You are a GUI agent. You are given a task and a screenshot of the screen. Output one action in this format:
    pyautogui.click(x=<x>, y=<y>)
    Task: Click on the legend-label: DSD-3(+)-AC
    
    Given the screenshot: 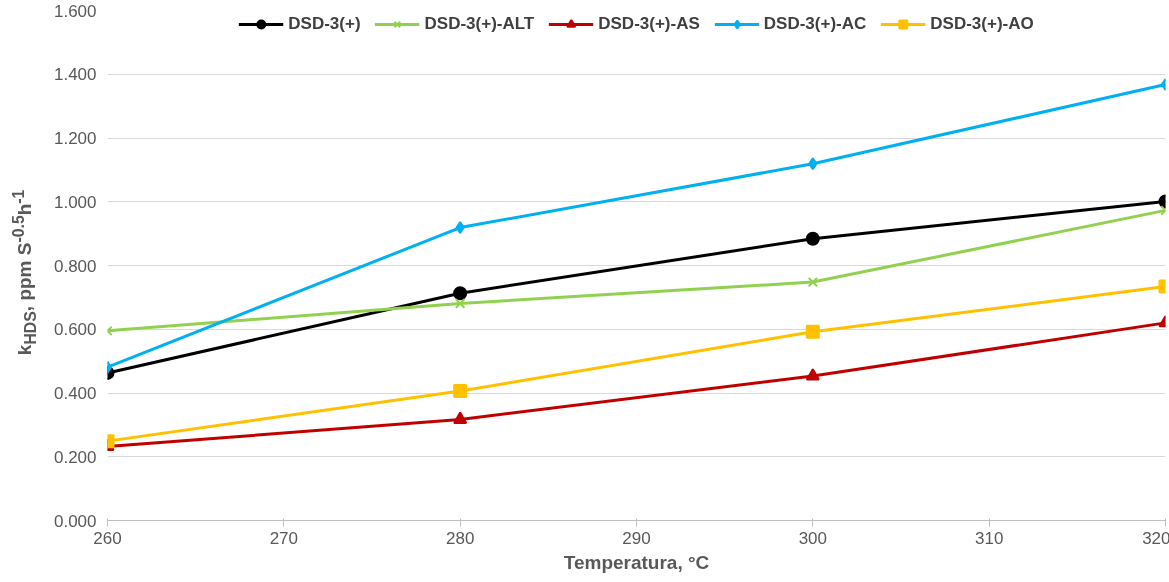 What is the action you would take?
    pyautogui.click(x=815, y=24)
    